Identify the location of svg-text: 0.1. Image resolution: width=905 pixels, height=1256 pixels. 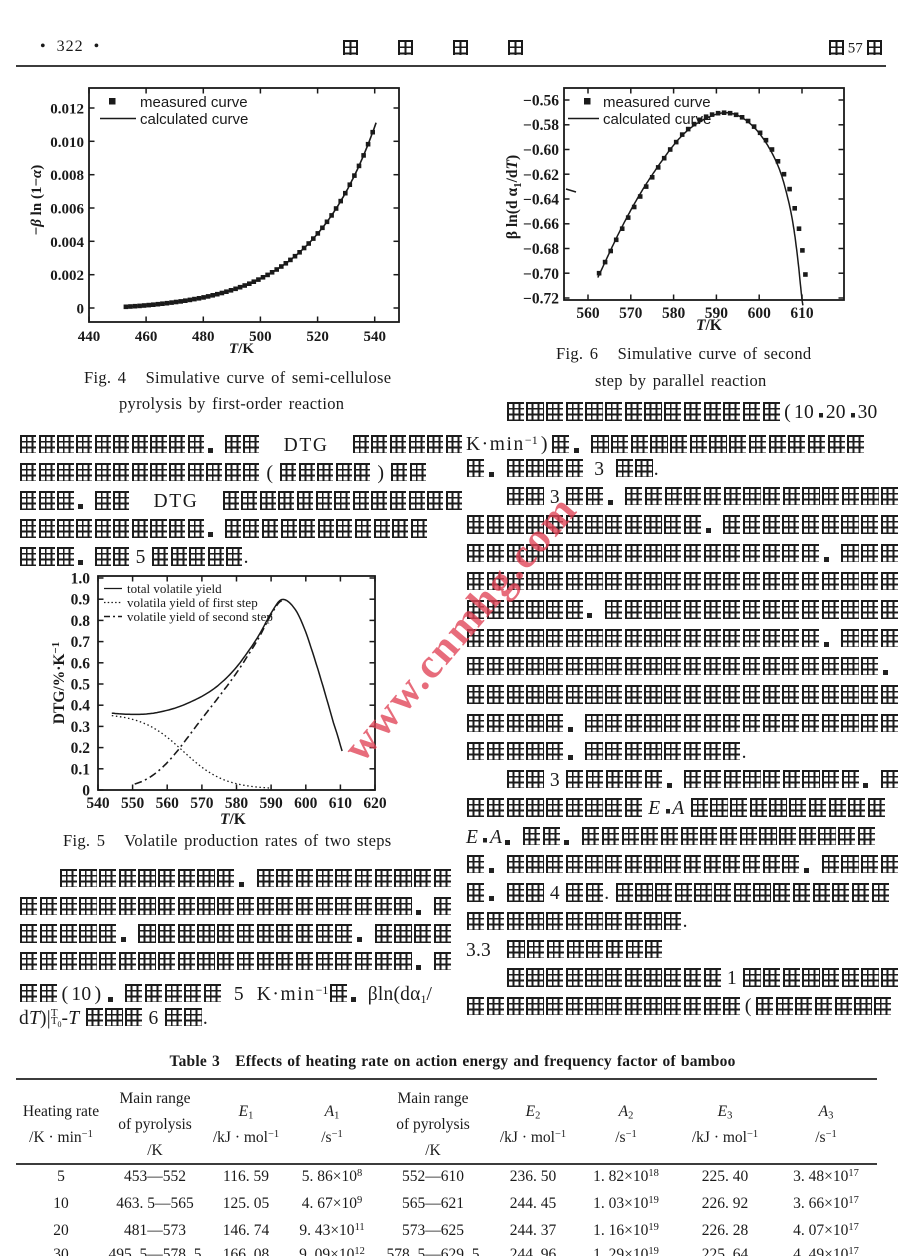
(80, 769).